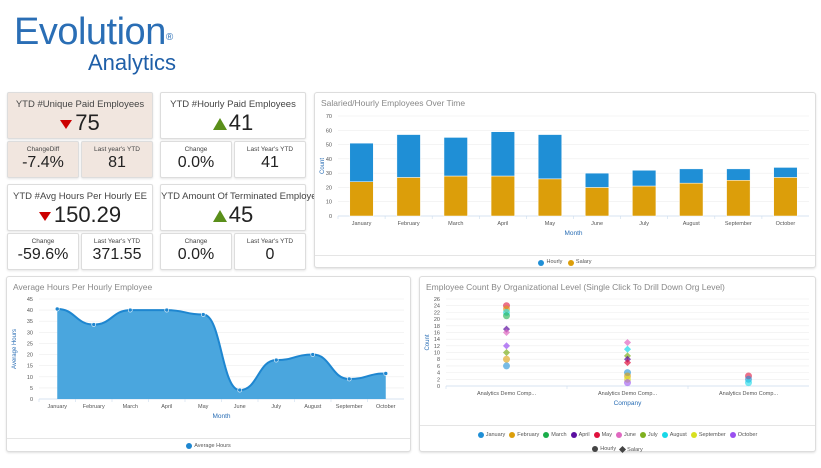  What do you see at coordinates (437, 300) in the screenshot?
I see `y-tick-label: 26` at bounding box center [437, 300].